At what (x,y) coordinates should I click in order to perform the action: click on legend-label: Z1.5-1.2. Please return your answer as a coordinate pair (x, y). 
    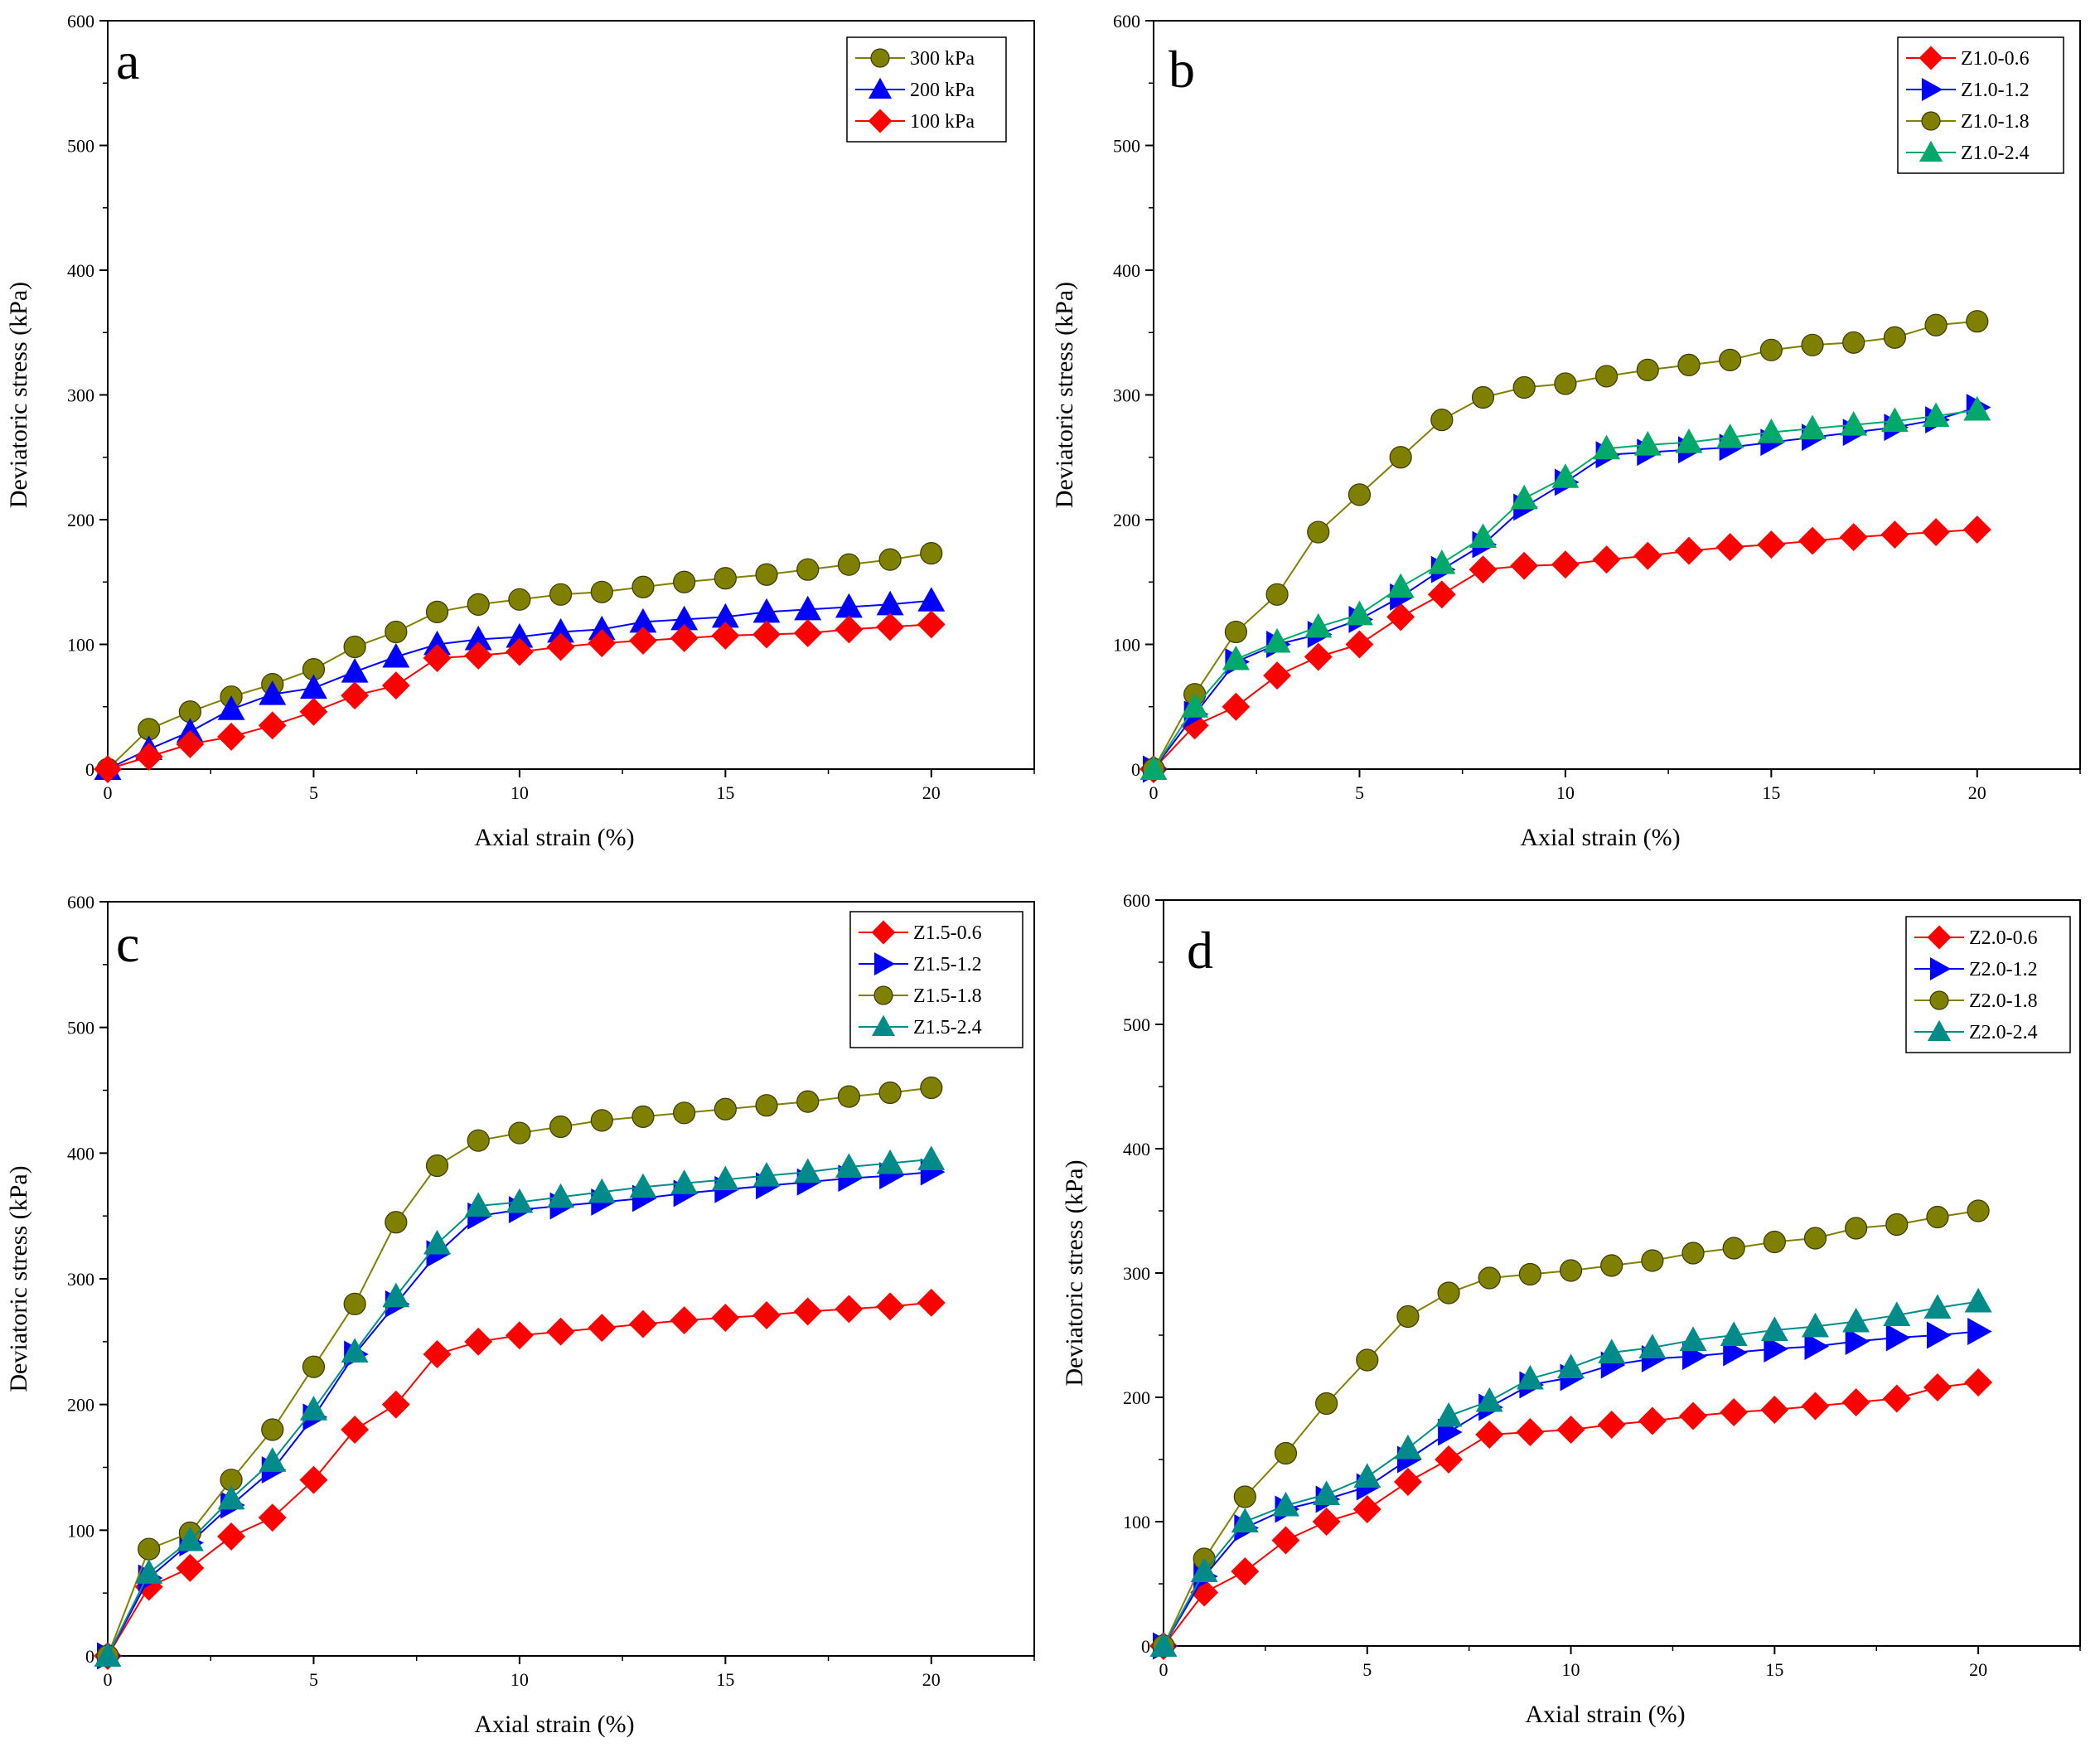
    Looking at the image, I should click on (948, 964).